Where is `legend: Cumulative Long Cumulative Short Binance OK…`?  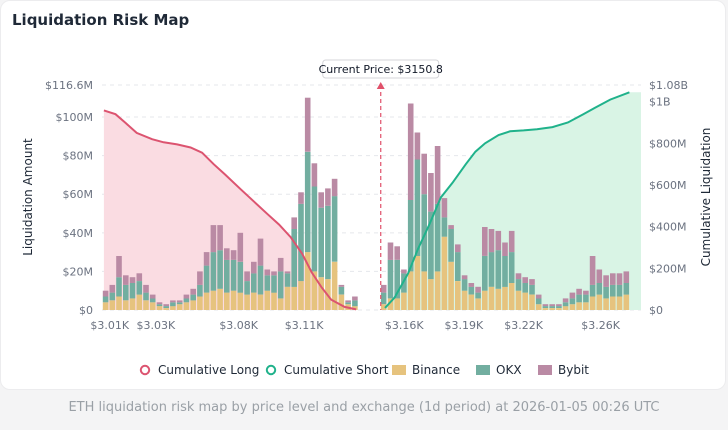 legend: Cumulative Long Cumulative Short Binance OK… is located at coordinates (364, 370).